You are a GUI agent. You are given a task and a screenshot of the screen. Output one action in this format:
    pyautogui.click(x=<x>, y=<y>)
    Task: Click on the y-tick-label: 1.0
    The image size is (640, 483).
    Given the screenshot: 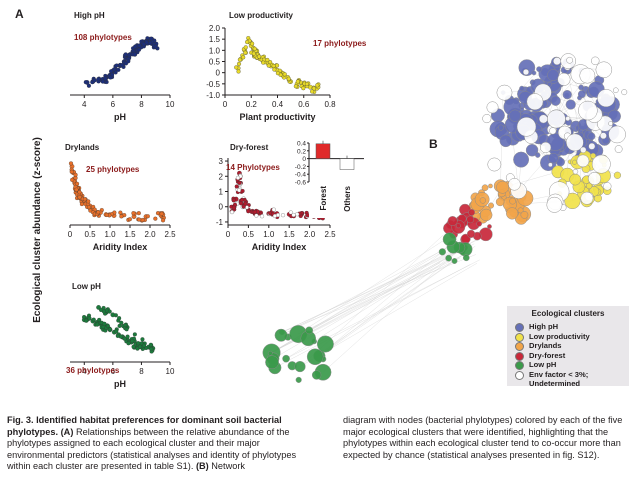 What is the action you would take?
    pyautogui.click(x=215, y=50)
    